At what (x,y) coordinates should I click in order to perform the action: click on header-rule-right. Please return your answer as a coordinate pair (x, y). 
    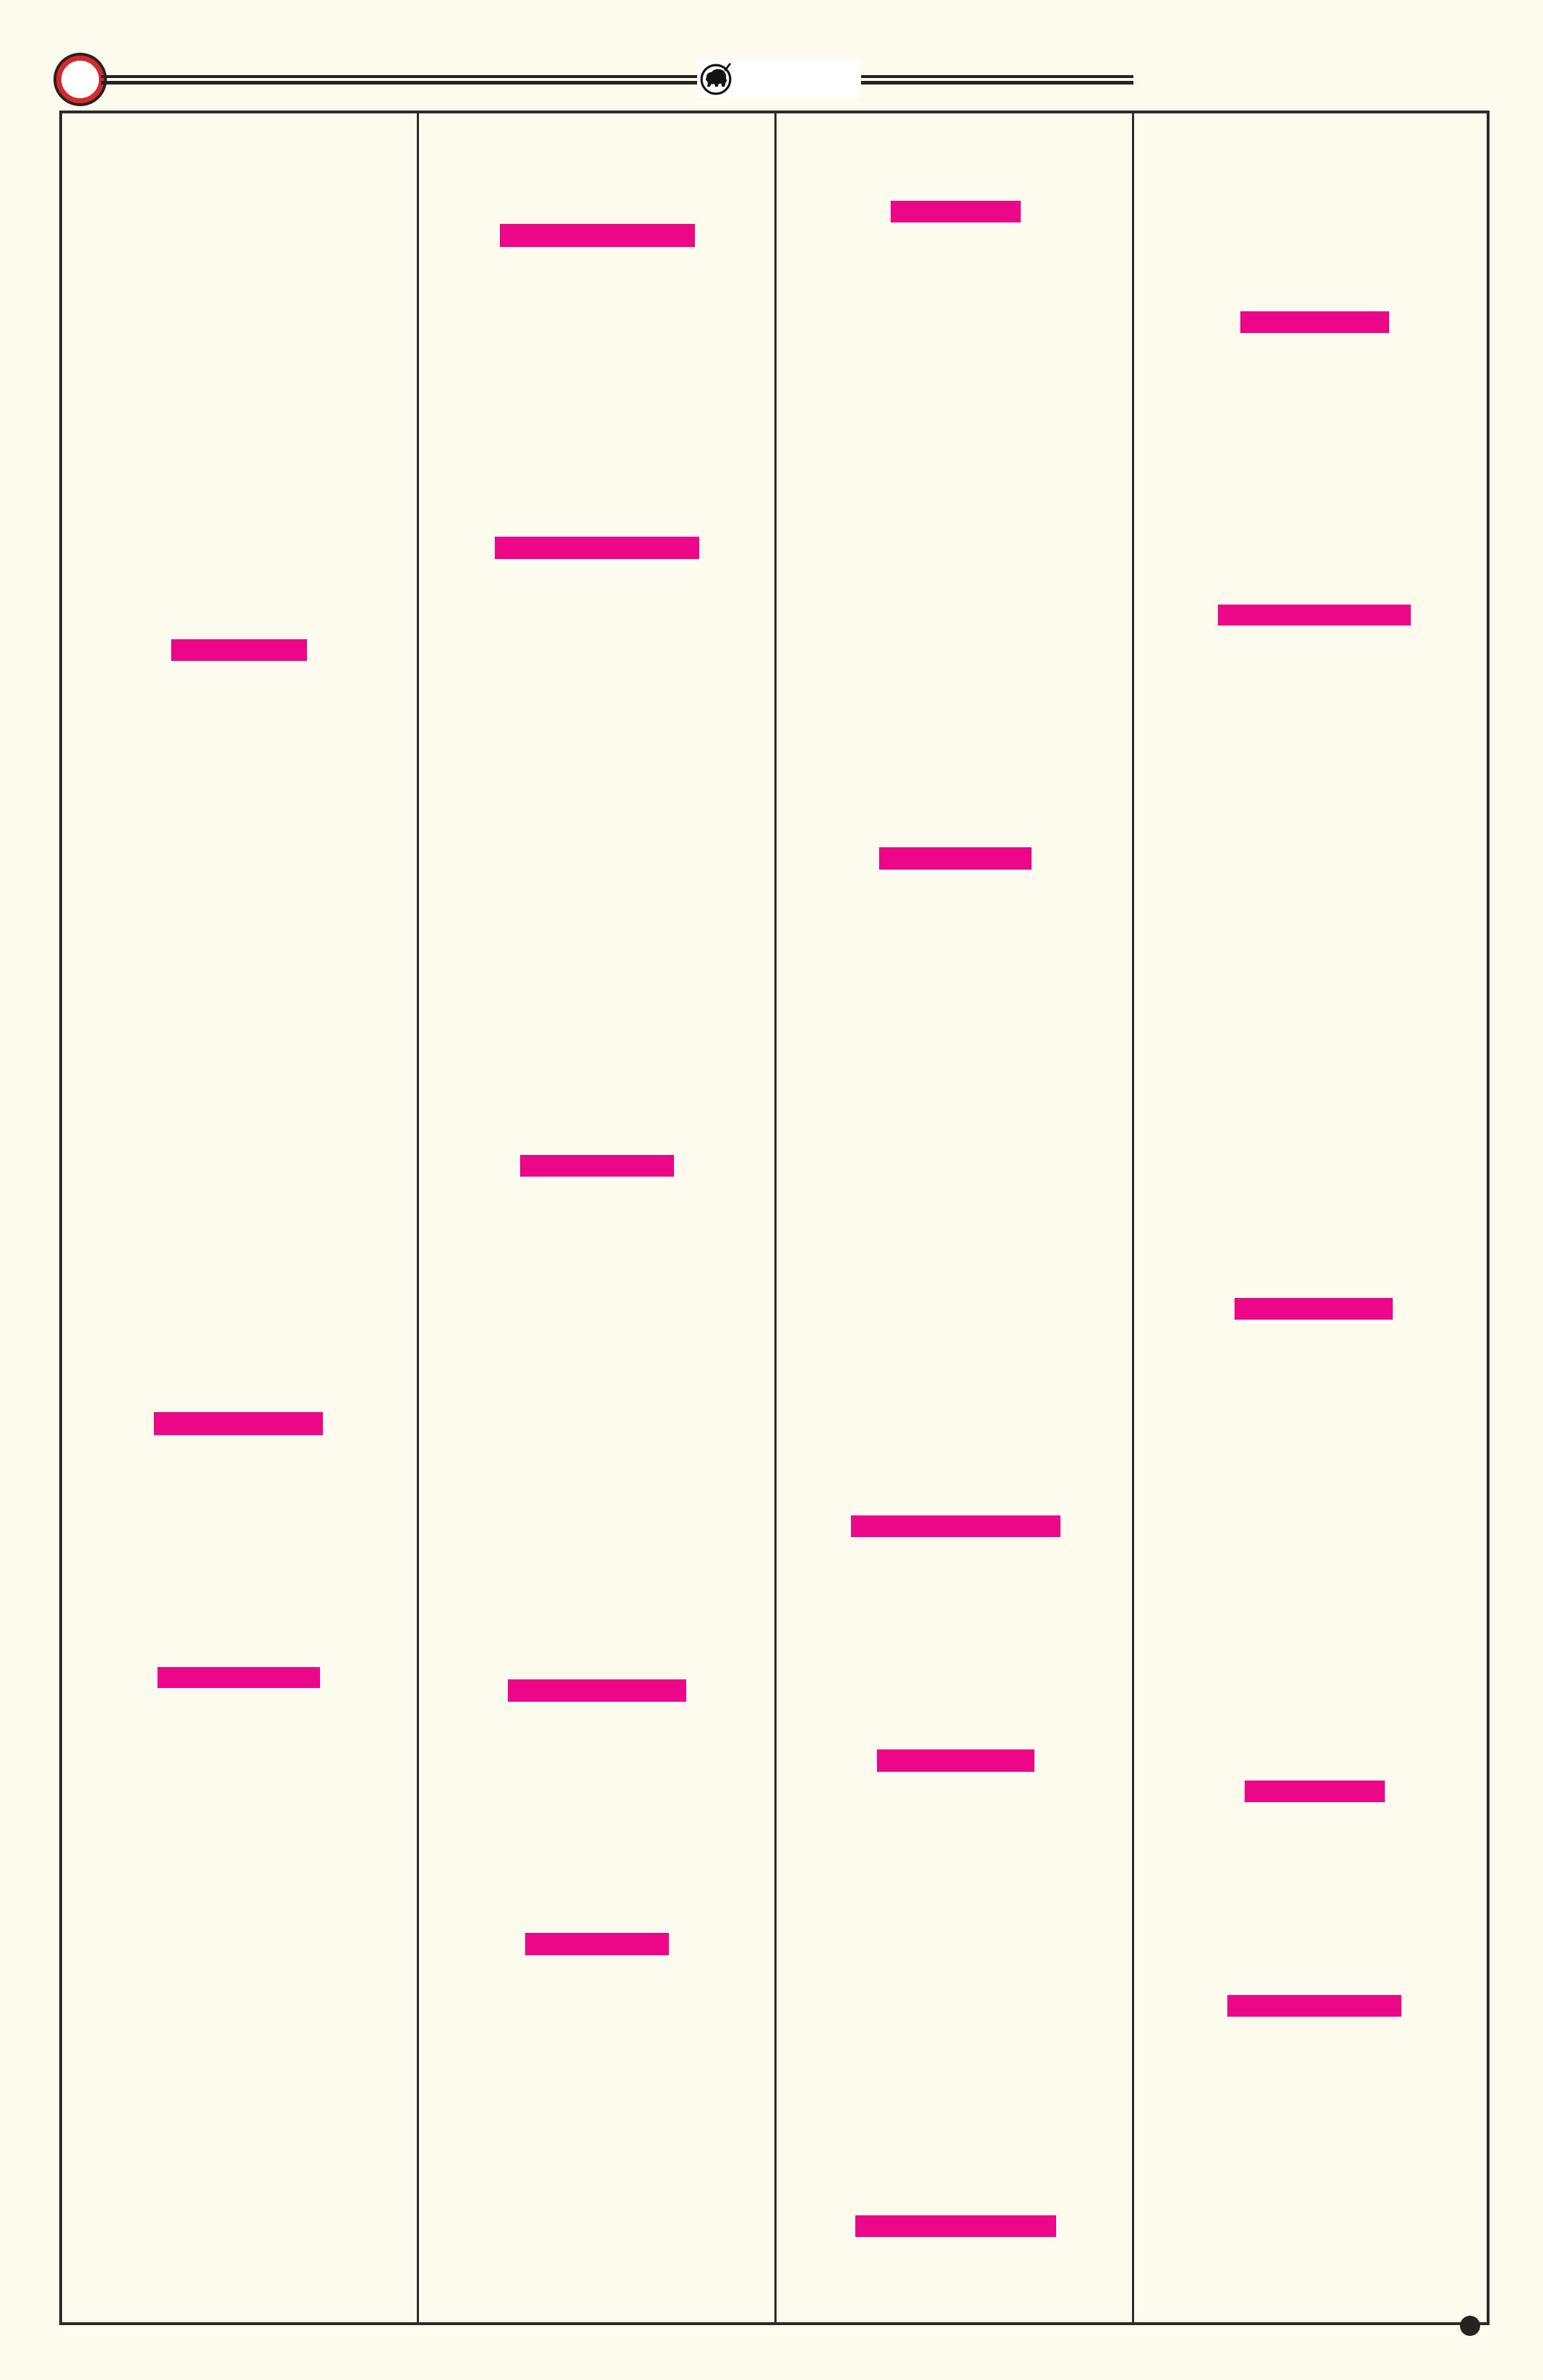
    Looking at the image, I should click on (997, 80).